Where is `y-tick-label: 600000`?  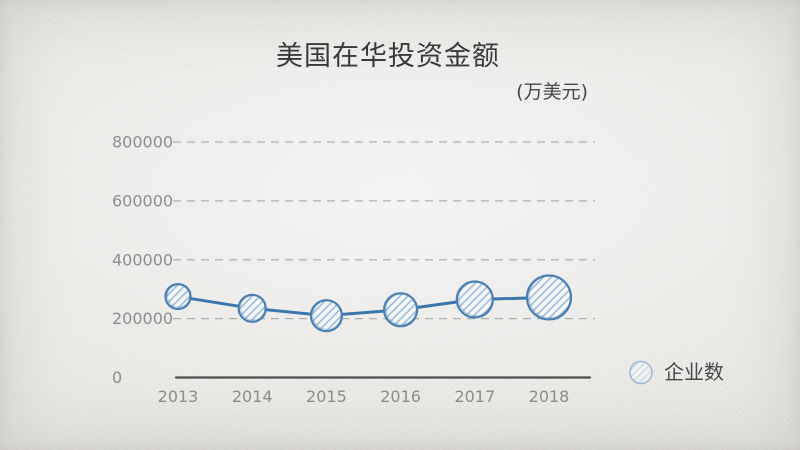
y-tick-label: 600000 is located at coordinates (142, 200).